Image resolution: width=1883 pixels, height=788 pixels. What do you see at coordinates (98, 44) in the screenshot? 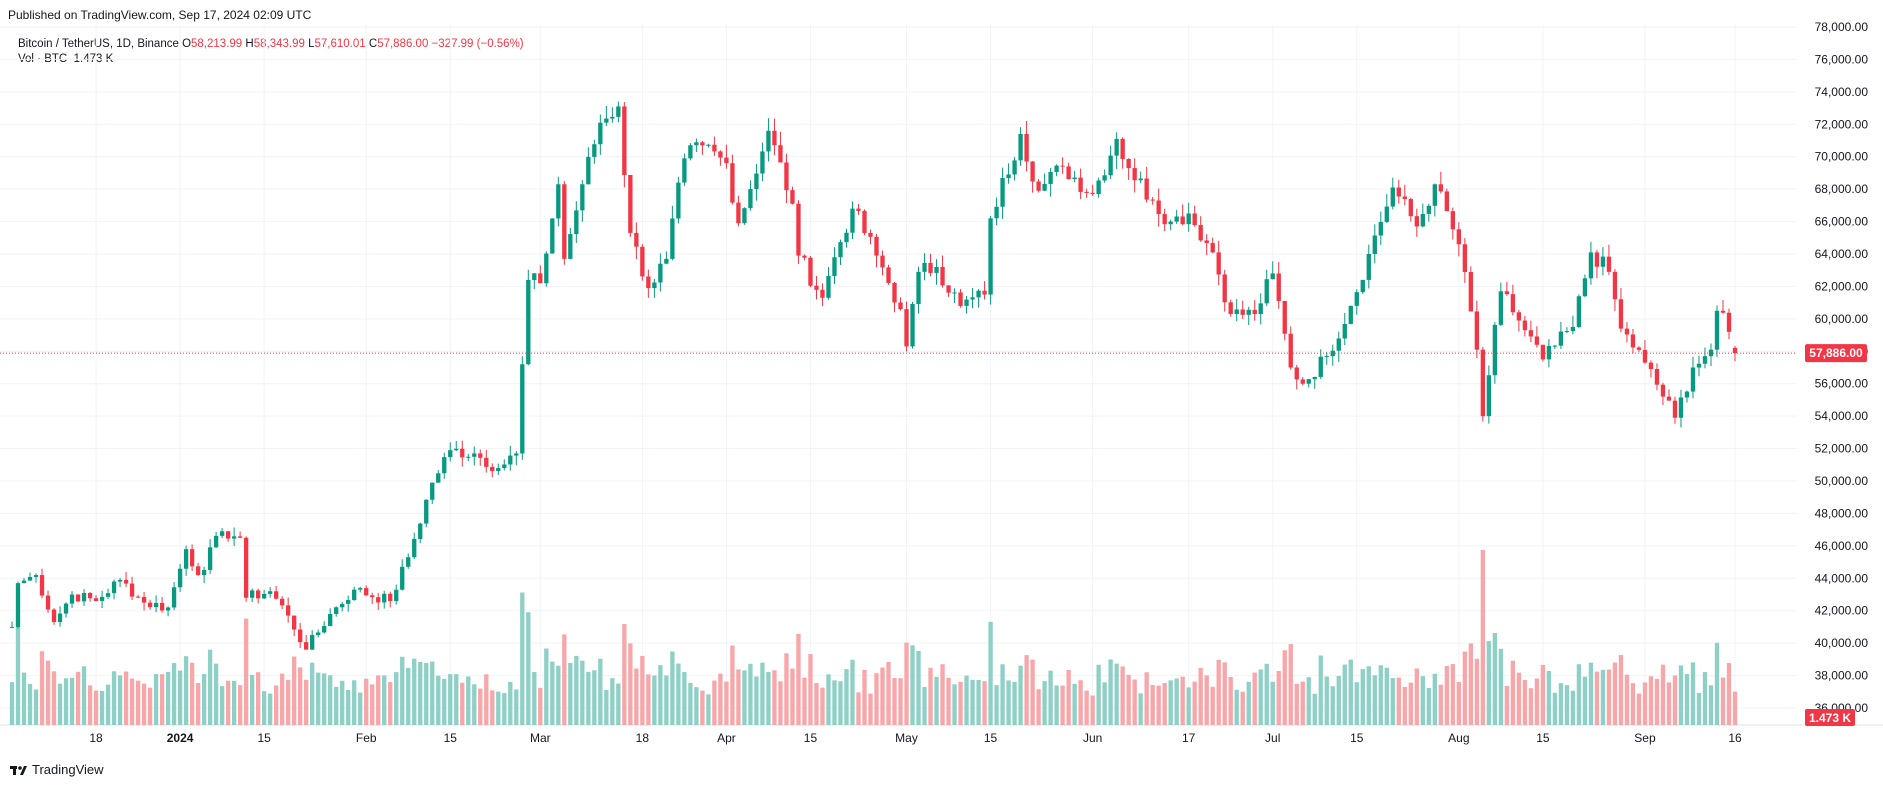
I see `symbol-label: Bitcoin / TetherUS, 1D, Binance` at bounding box center [98, 44].